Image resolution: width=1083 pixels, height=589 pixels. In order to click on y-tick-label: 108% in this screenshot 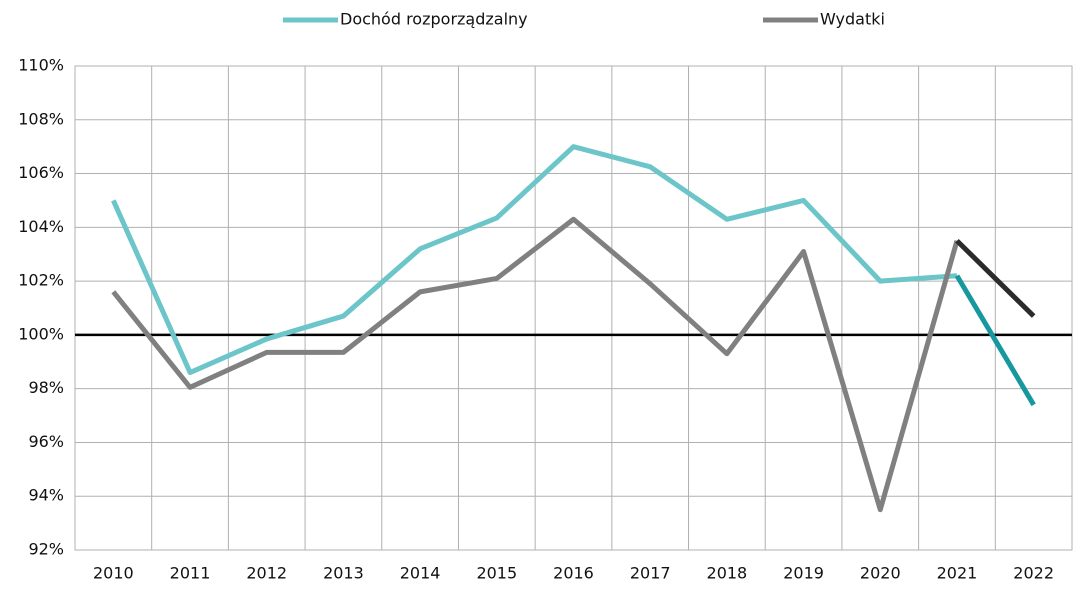, I will do `click(41, 118)`.